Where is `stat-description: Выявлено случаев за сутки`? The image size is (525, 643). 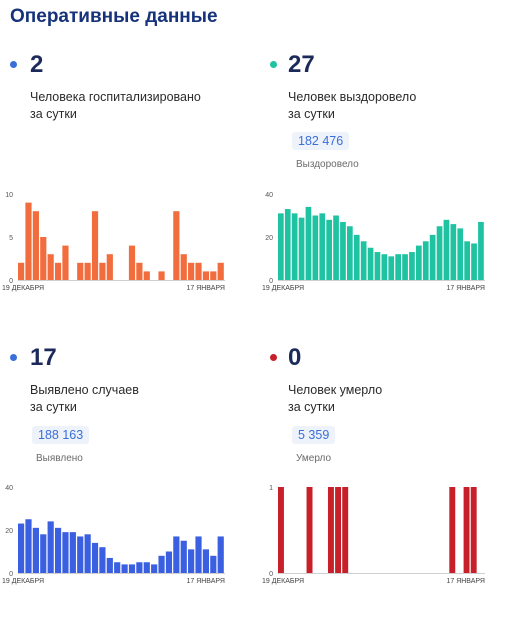 stat-description: Выявлено случаев за сутки is located at coordinates (84, 398).